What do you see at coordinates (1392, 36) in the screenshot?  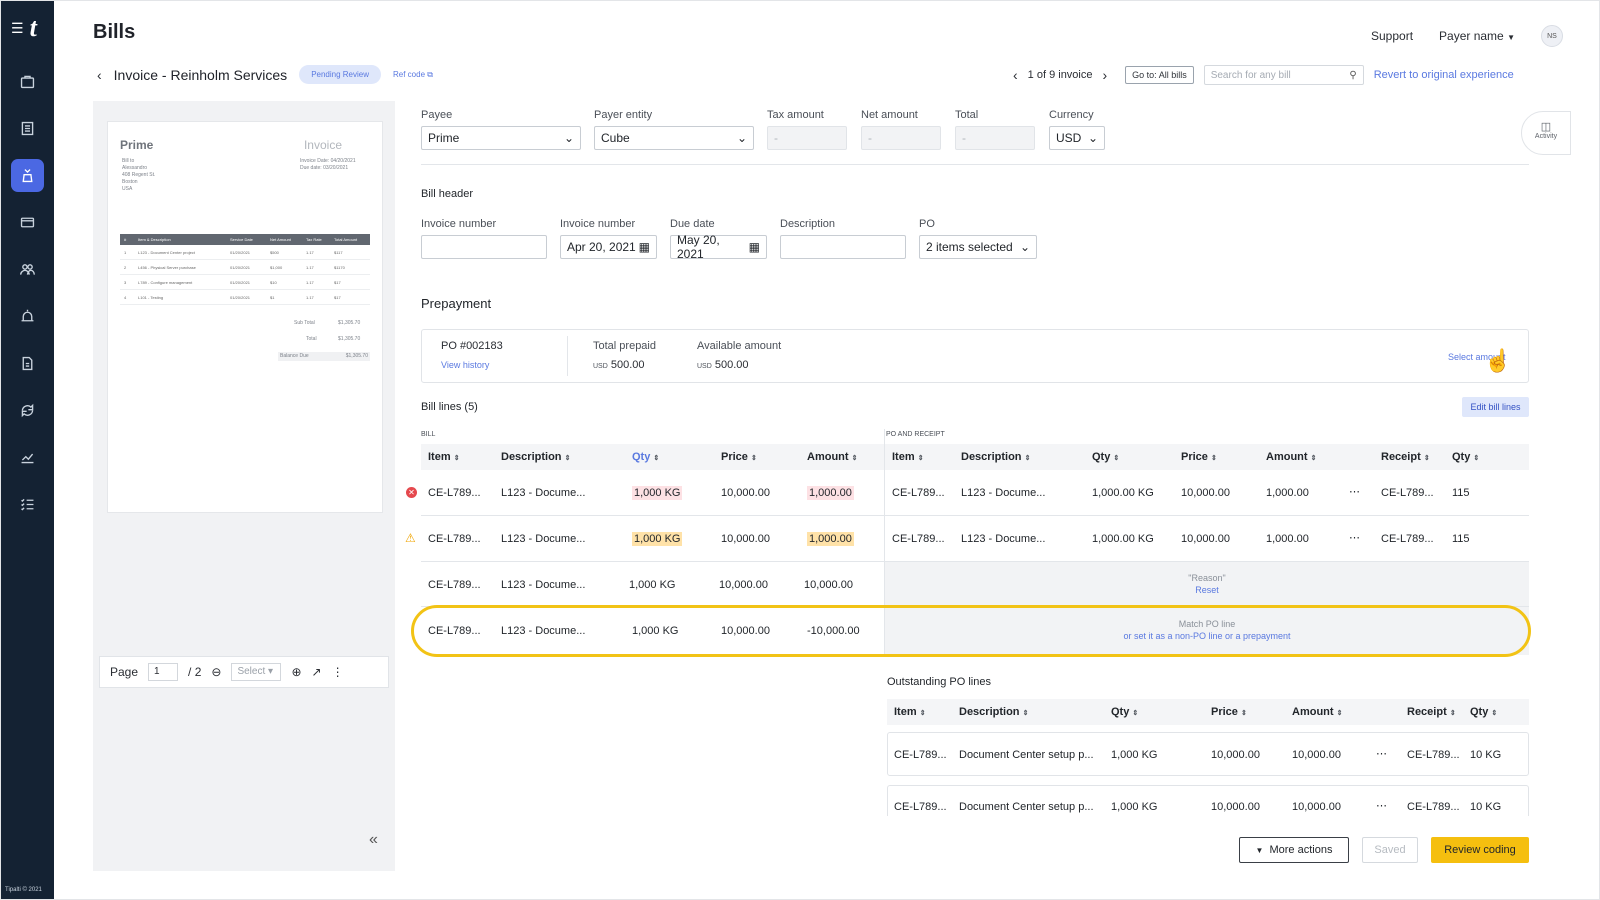 I see `support-link: Support` at bounding box center [1392, 36].